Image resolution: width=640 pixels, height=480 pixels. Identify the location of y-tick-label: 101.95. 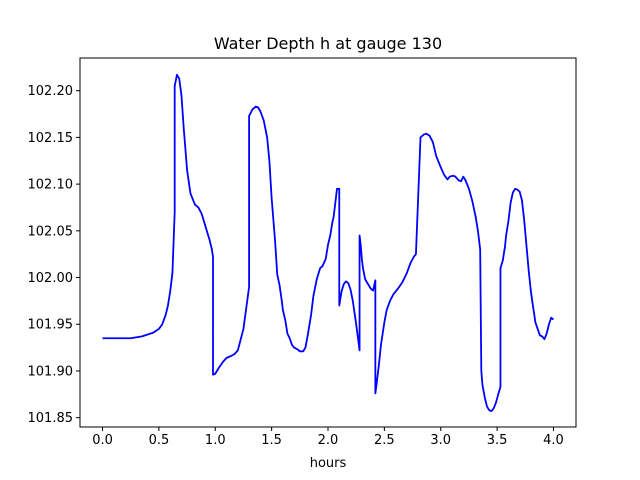
(51, 325).